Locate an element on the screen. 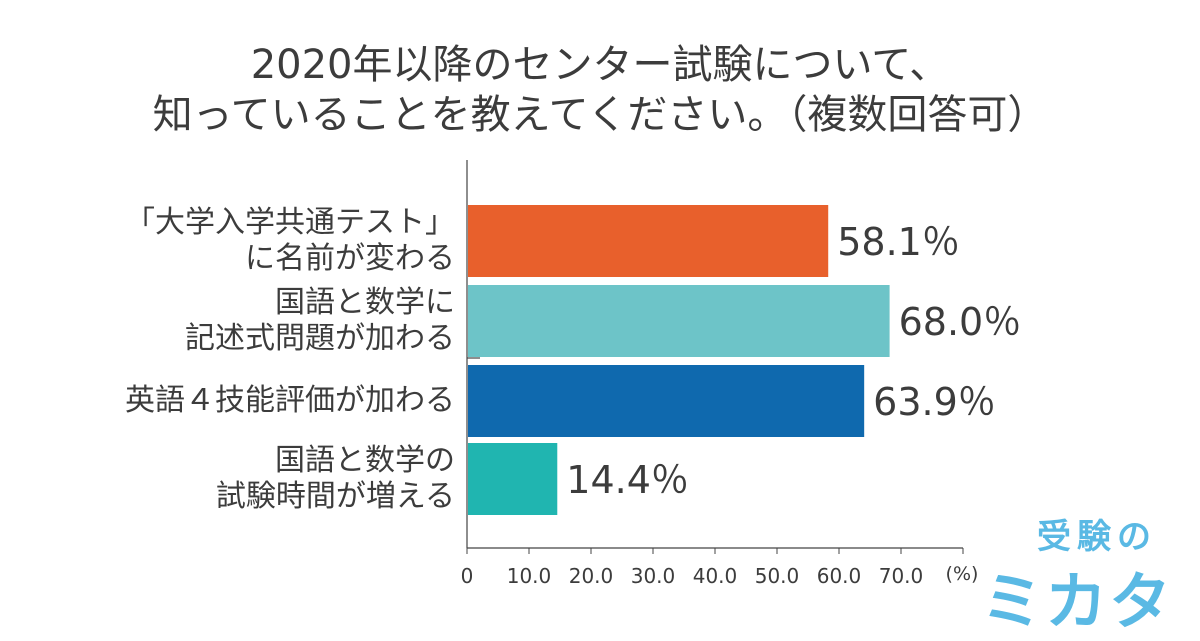 The width and height of the screenshot is (1200, 641). x-tick-label: 60.0 is located at coordinates (839, 576).